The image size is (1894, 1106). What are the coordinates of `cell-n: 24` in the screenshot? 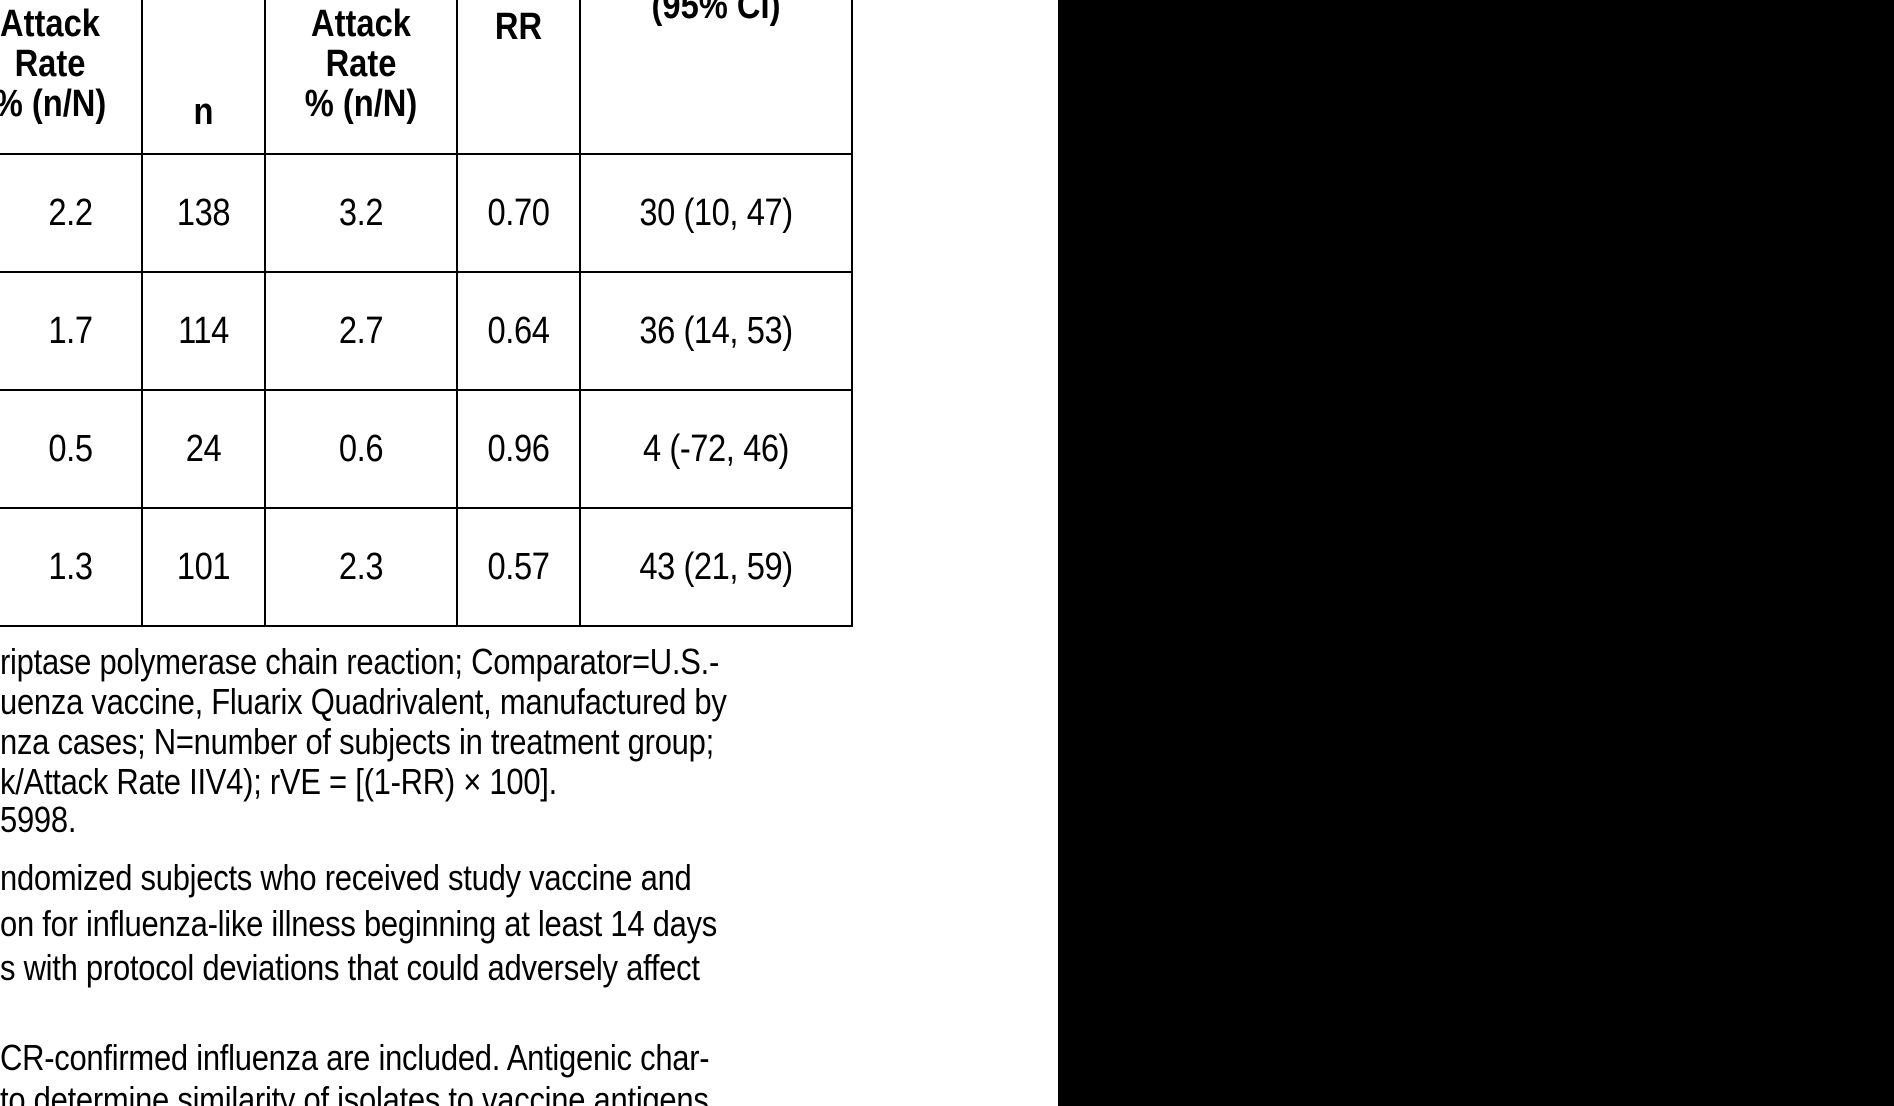 It's located at (203, 449).